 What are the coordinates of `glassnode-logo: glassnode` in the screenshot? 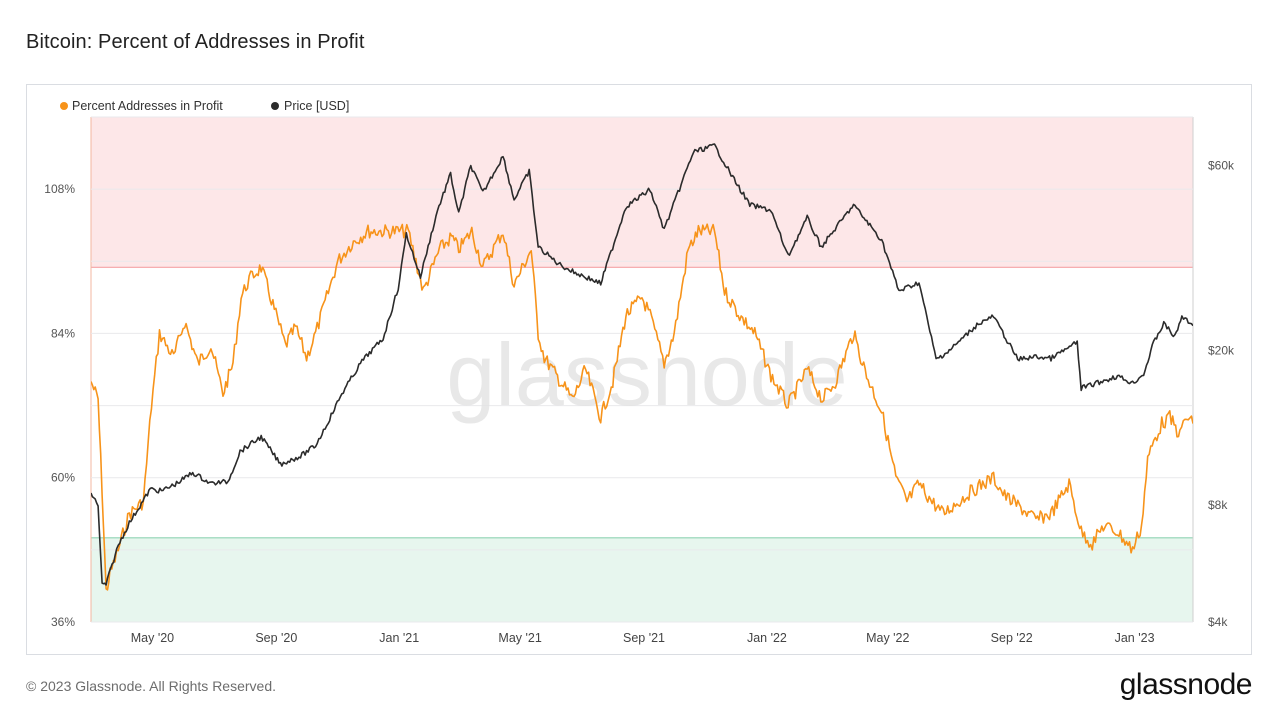 It's located at (1186, 684).